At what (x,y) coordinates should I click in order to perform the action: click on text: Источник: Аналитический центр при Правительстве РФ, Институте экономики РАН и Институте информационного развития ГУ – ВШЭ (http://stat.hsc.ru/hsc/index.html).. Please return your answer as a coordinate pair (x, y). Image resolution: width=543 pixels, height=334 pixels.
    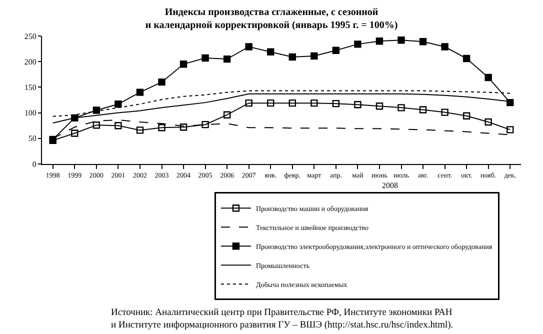
    Looking at the image, I should click on (282, 319).